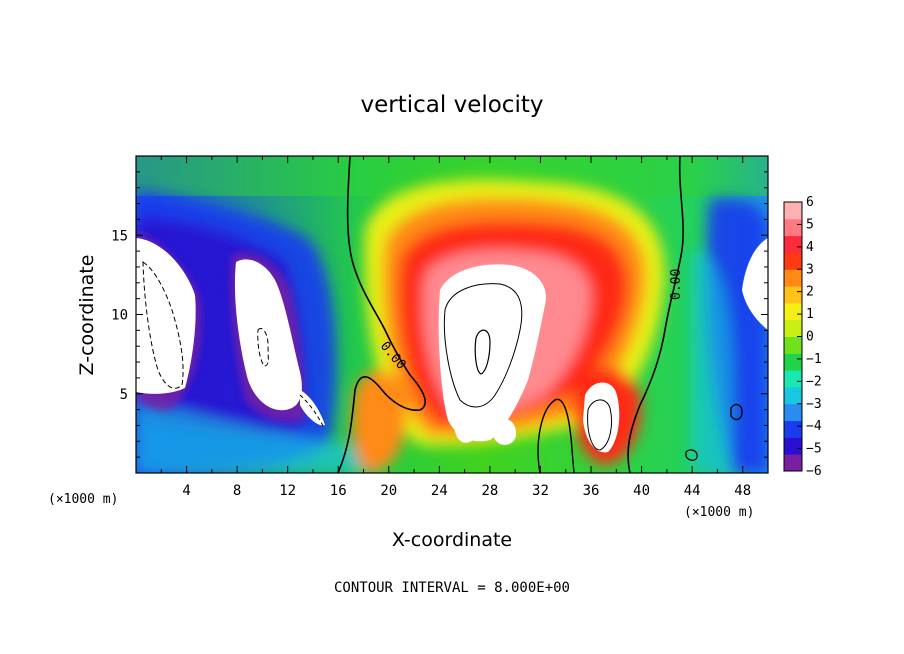 The width and height of the screenshot is (904, 654). Describe the element at coordinates (736, 412) in the screenshot. I see `zero-contour-small-loop` at that location.